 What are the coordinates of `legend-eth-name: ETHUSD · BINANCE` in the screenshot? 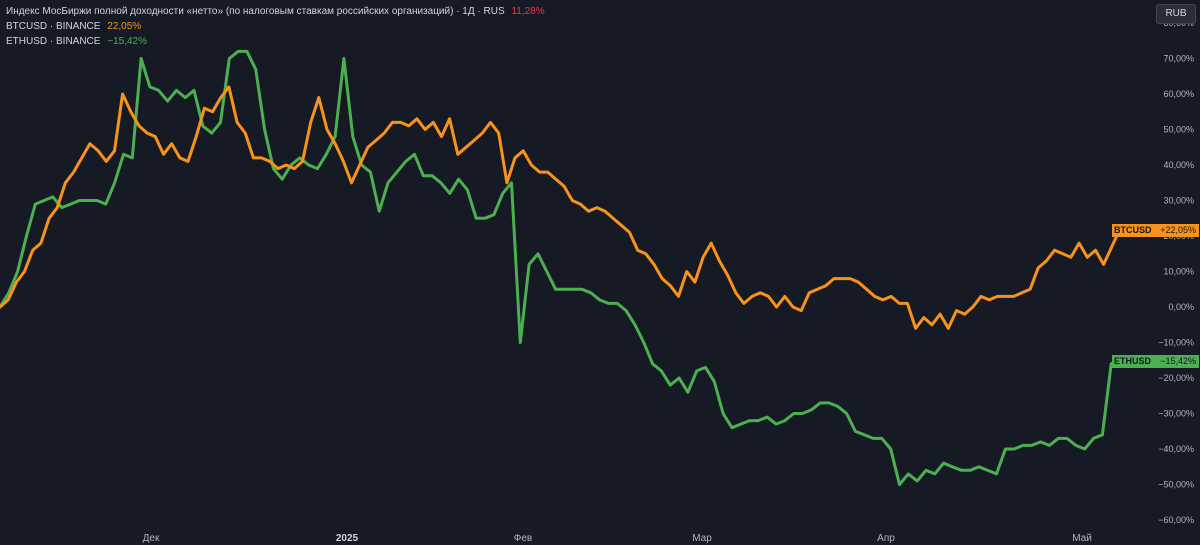 It's located at (53, 41).